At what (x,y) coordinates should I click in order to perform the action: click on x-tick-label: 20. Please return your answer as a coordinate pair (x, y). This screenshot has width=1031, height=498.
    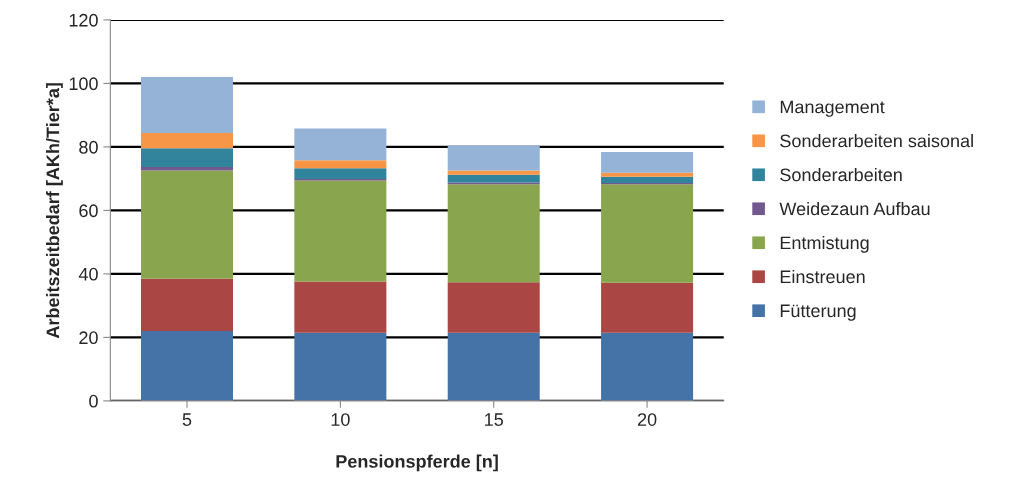
    Looking at the image, I should click on (647, 419).